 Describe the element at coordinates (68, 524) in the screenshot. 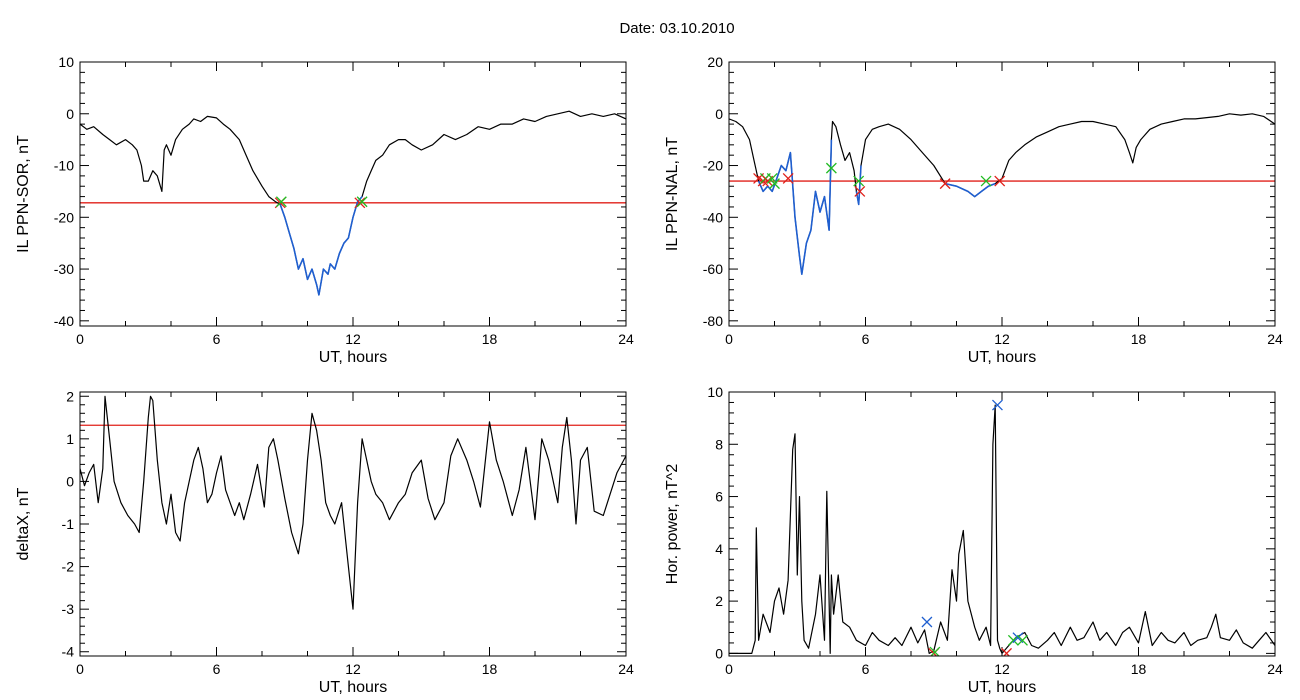

I see `y-tick-label: -1` at that location.